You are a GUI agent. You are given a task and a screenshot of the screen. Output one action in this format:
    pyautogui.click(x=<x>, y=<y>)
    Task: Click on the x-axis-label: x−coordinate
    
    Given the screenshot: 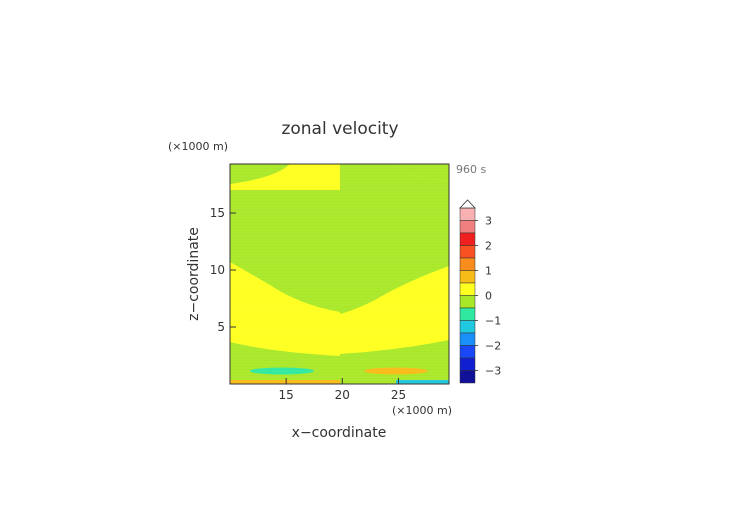 What is the action you would take?
    pyautogui.click(x=339, y=433)
    